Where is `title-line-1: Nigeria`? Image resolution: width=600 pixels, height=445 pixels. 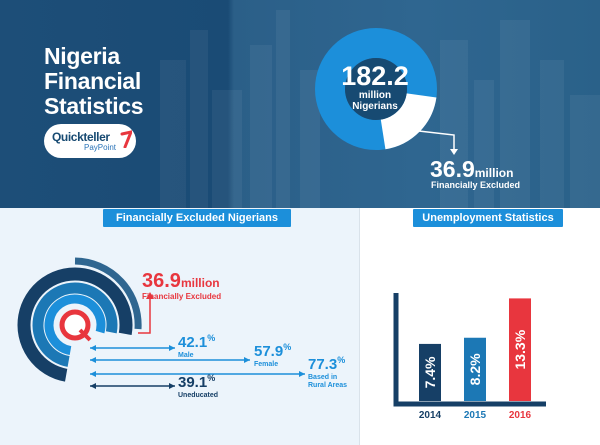
title-line-1: Nigeria is located at coordinates (82, 56).